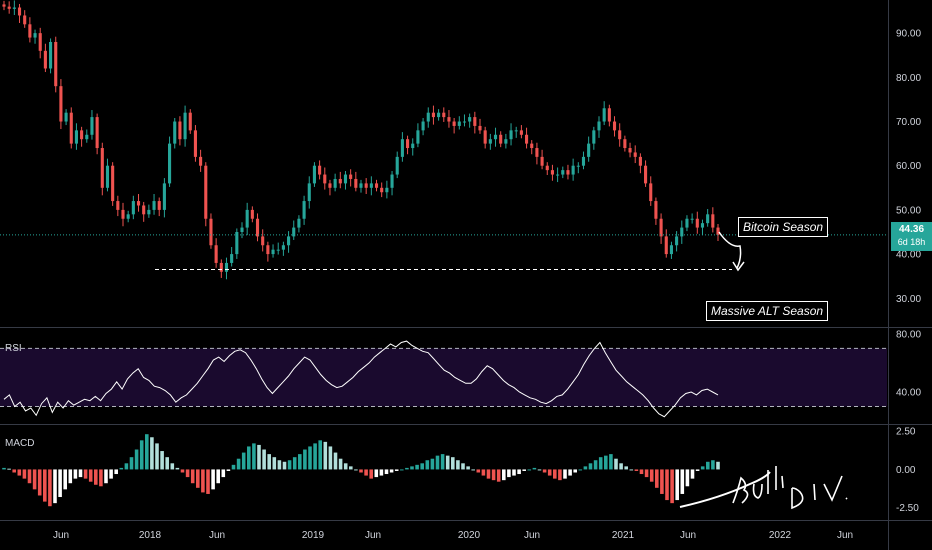  Describe the element at coordinates (532, 535) in the screenshot. I see `time-axis-label-6: Jun` at that location.